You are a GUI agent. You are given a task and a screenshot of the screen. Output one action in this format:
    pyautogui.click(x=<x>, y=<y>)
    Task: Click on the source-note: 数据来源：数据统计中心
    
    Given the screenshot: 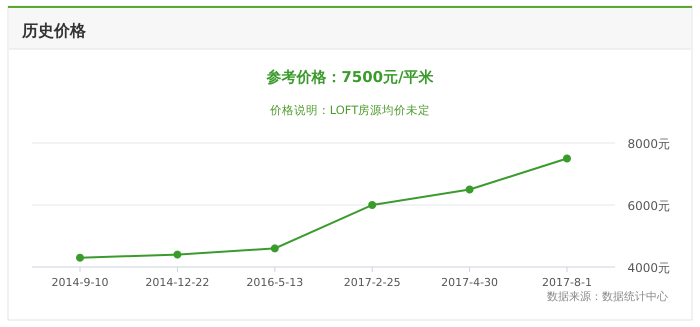 What is the action you would take?
    pyautogui.click(x=607, y=296)
    